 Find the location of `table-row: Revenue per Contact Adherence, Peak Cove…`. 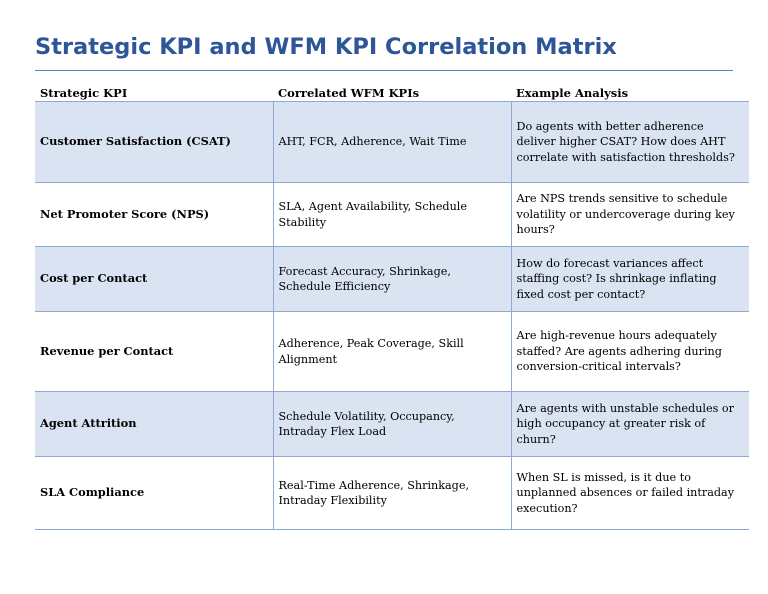

table-row: Revenue per Contact Adherence, Peak Cove… is located at coordinates (392, 351).